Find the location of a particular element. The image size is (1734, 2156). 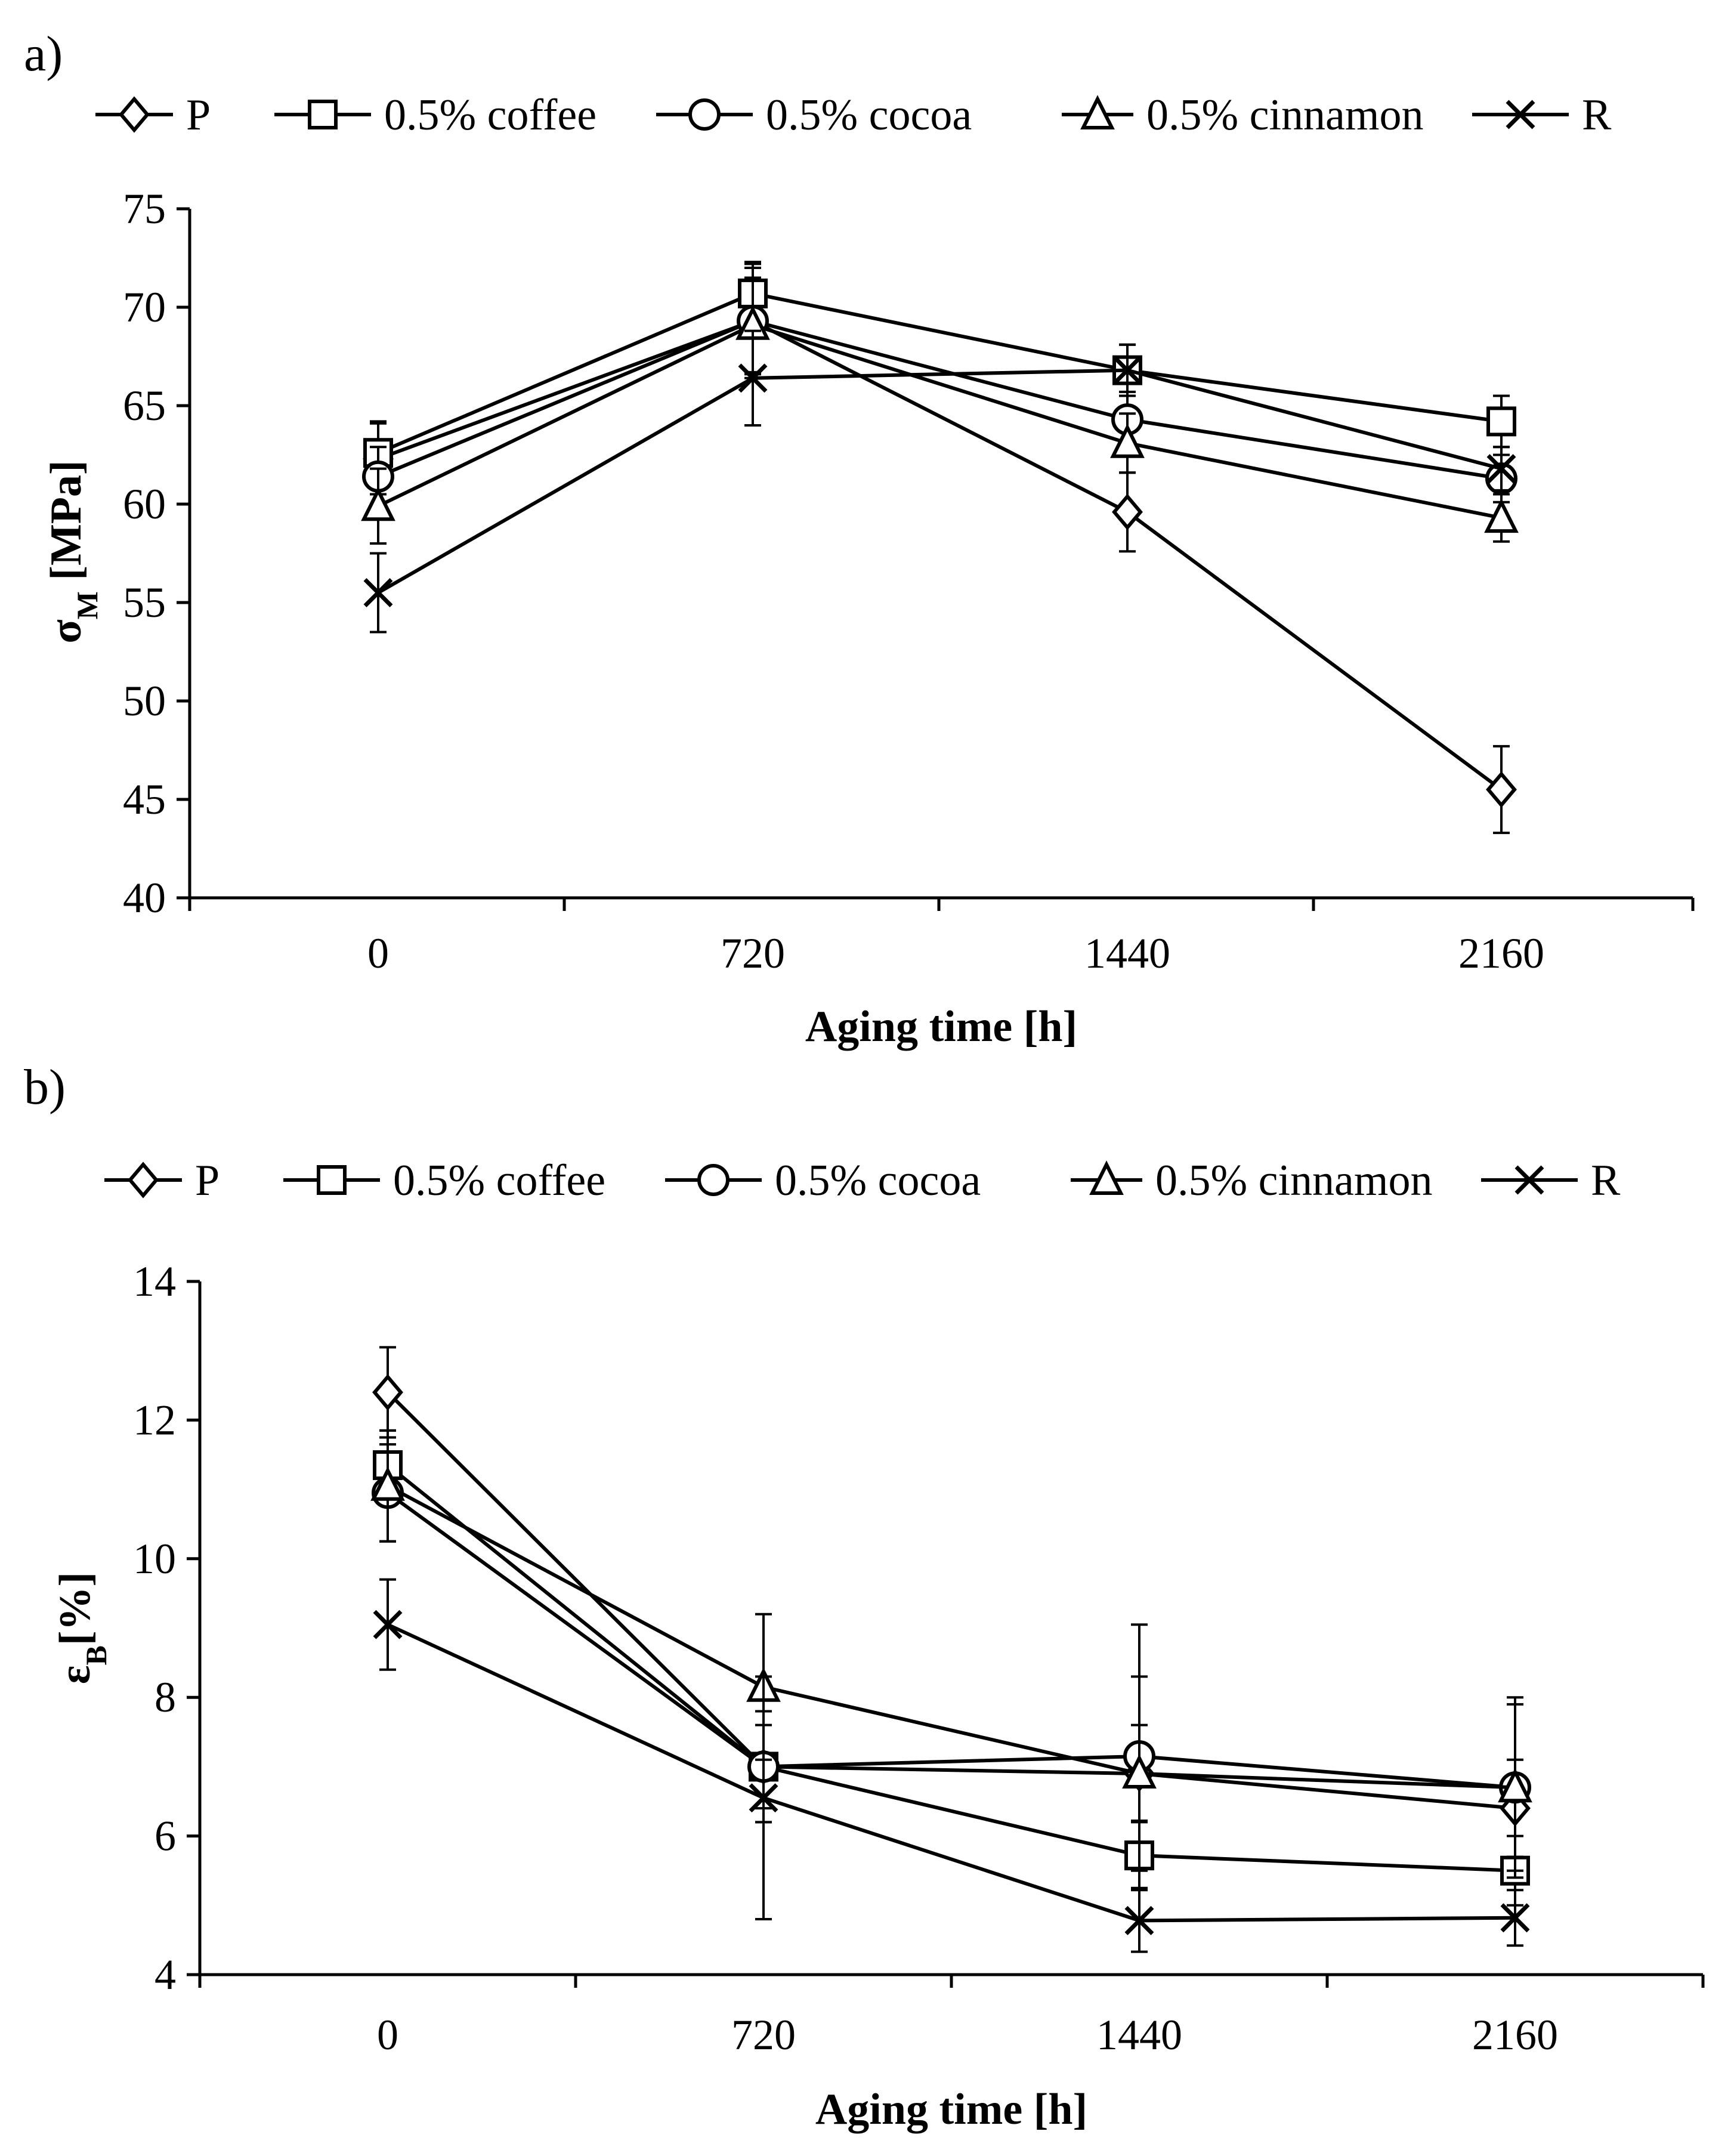

y-axis-title-a-rest: [MPa] is located at coordinates (66, 525).